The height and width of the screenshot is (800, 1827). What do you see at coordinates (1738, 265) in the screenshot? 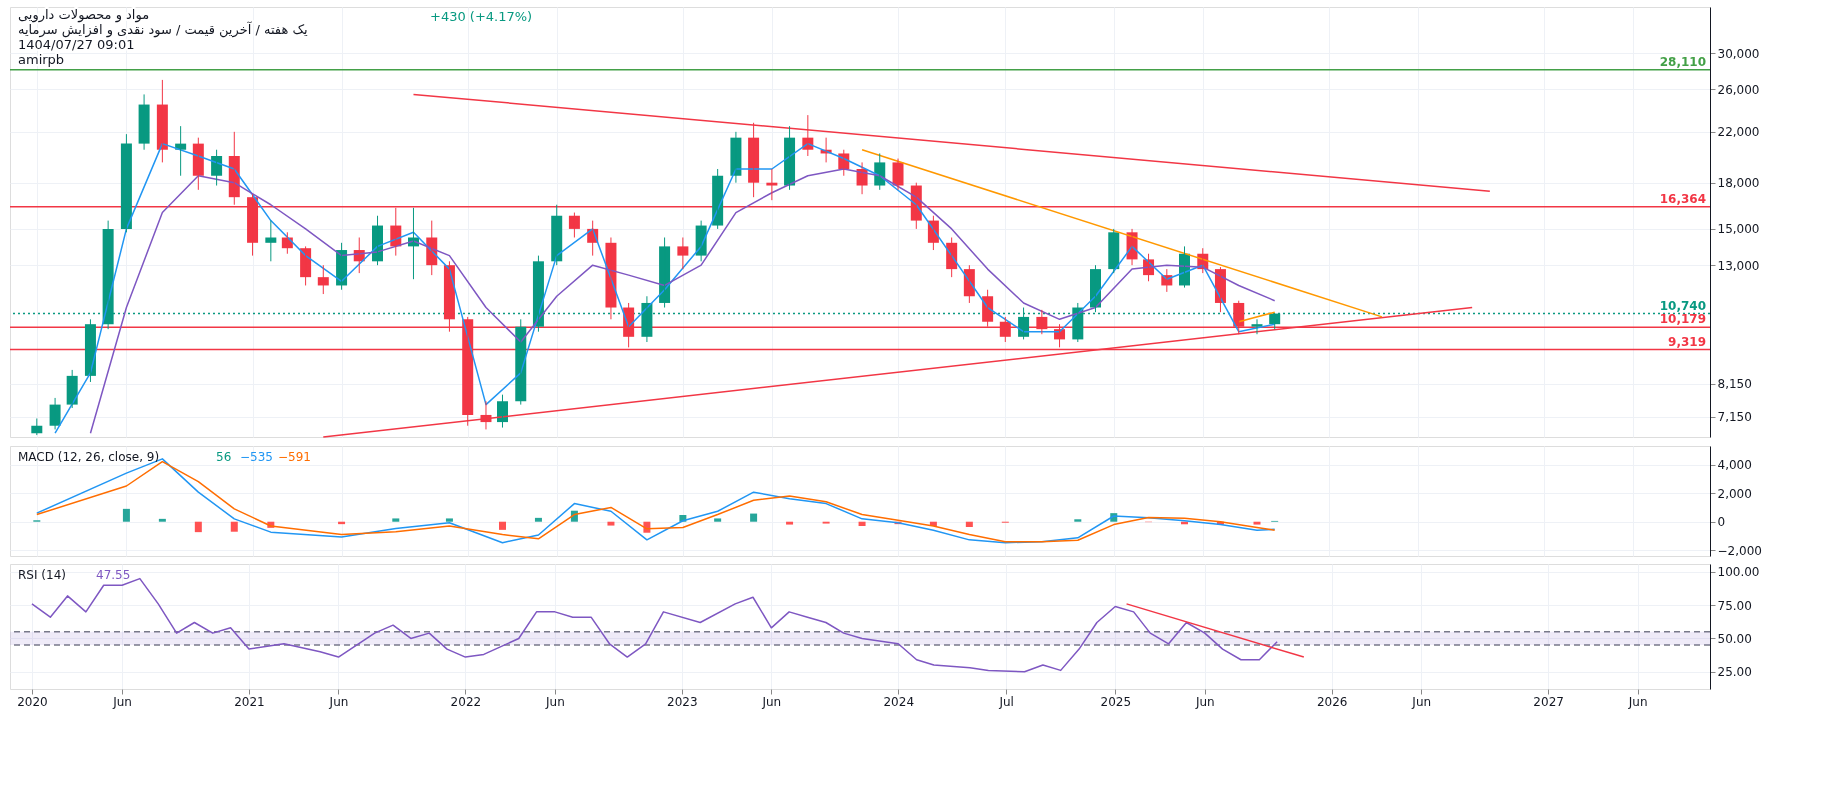
I see `y-tick-label: 13,000` at bounding box center [1738, 265].